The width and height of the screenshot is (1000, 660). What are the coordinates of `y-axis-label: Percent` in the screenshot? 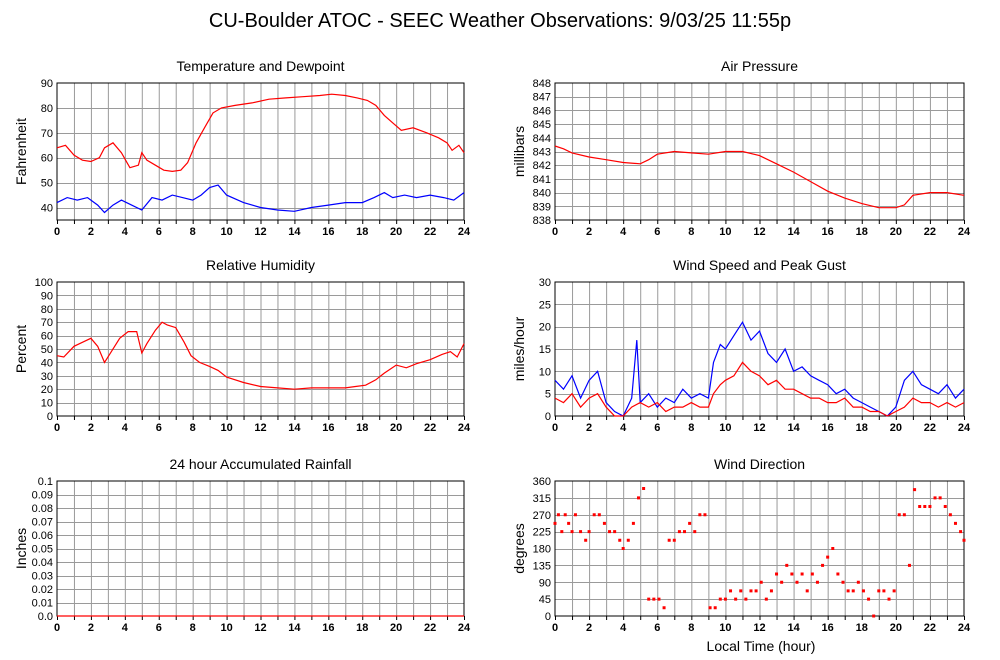 It's located at (21, 349).